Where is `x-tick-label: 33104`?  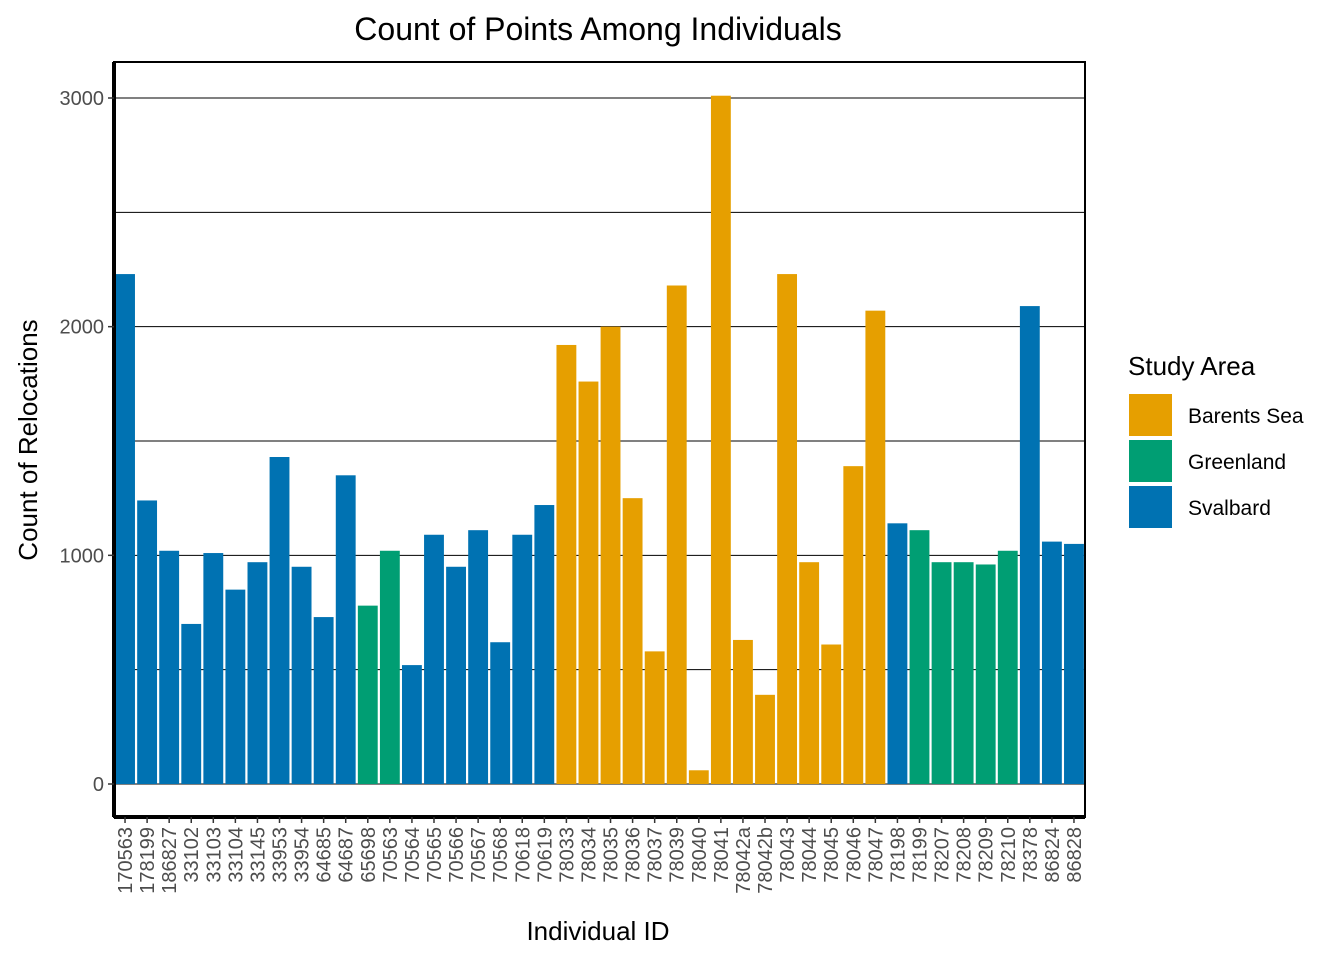
x-tick-label: 33104 is located at coordinates (236, 855).